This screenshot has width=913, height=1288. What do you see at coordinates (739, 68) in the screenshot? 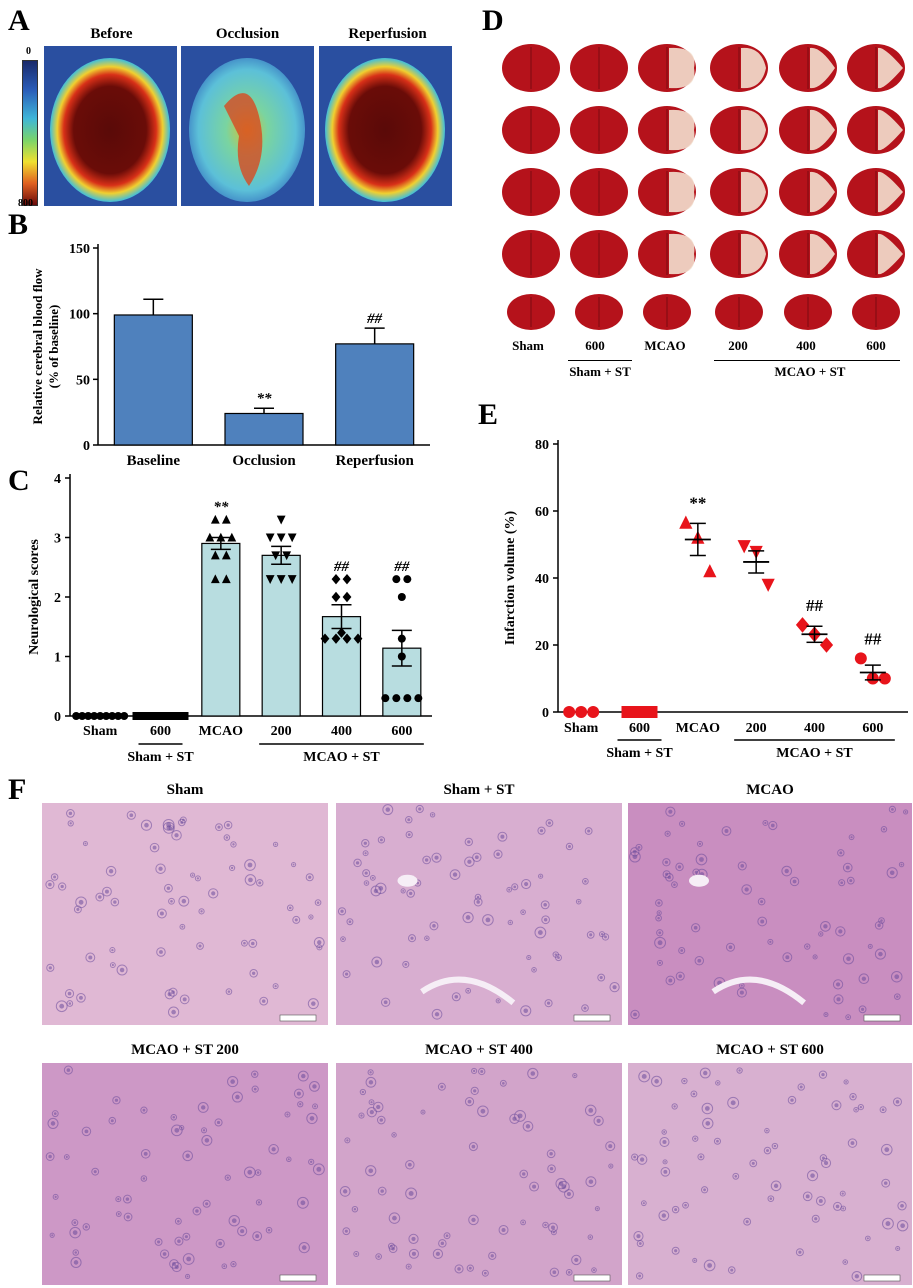
I see `brain-slice-r0-c3` at bounding box center [739, 68].